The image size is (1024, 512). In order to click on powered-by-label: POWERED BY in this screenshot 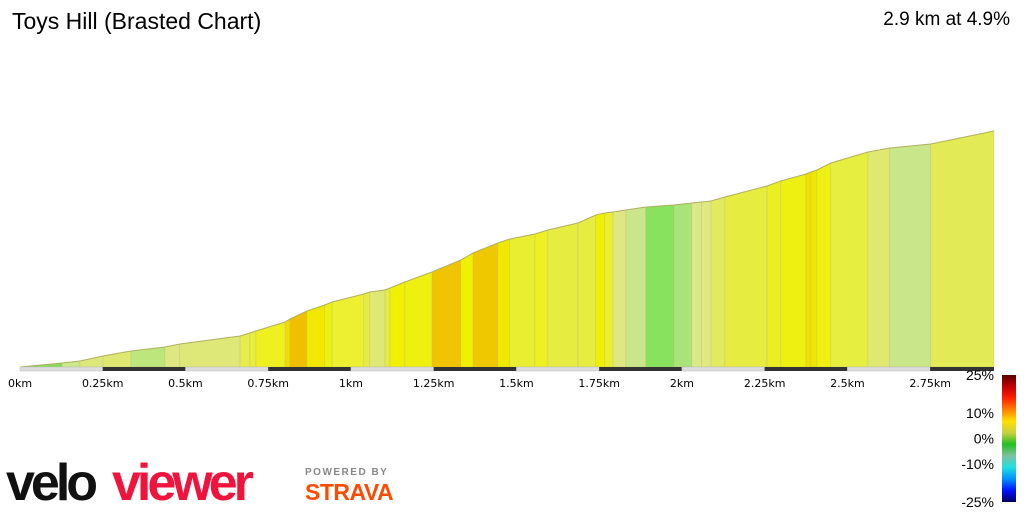, I will do `click(347, 472)`.